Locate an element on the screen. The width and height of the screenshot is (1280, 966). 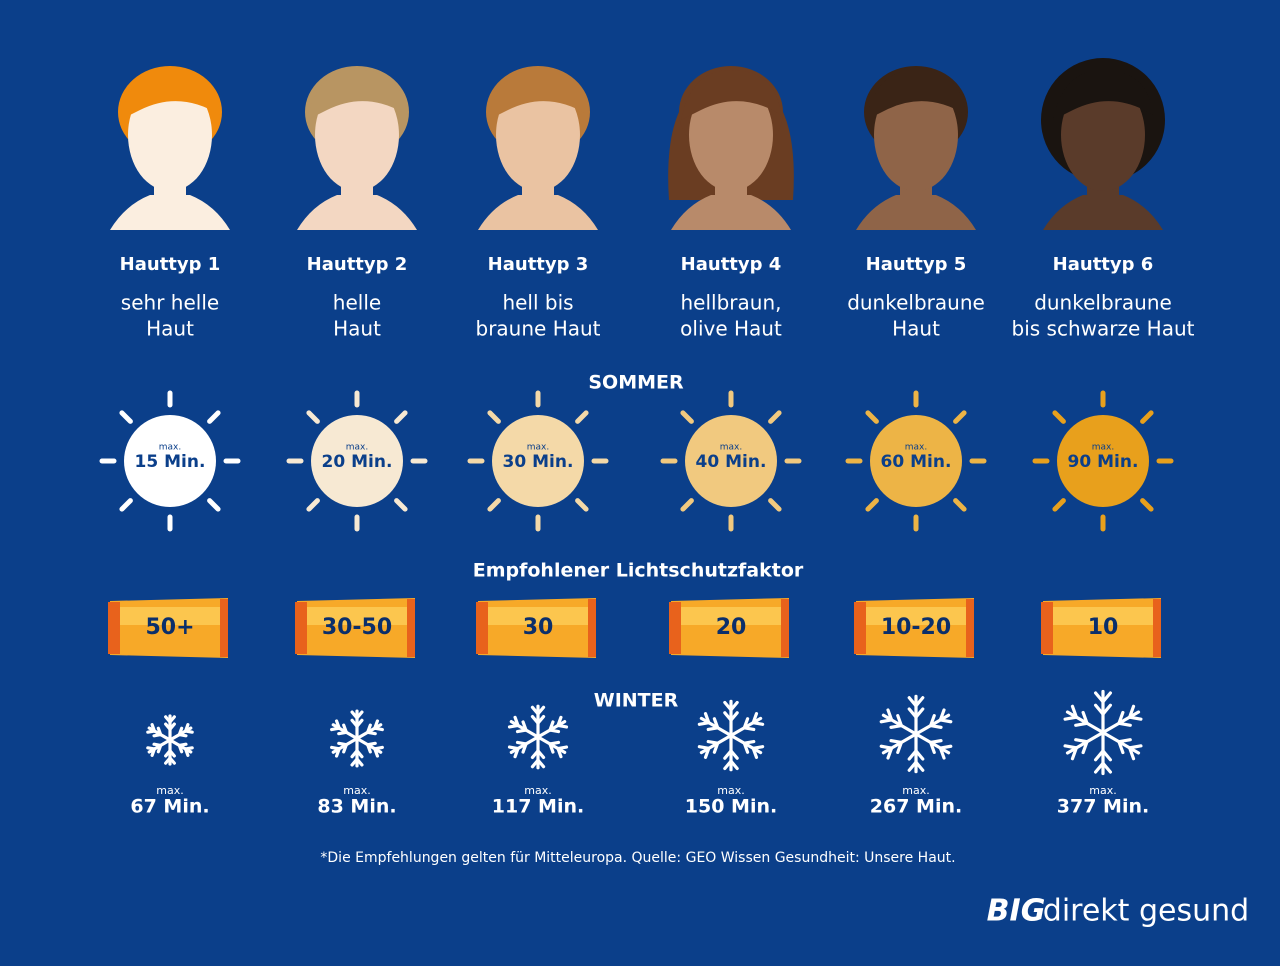
skin-description: dunkelbraune is located at coordinates (1103, 303).